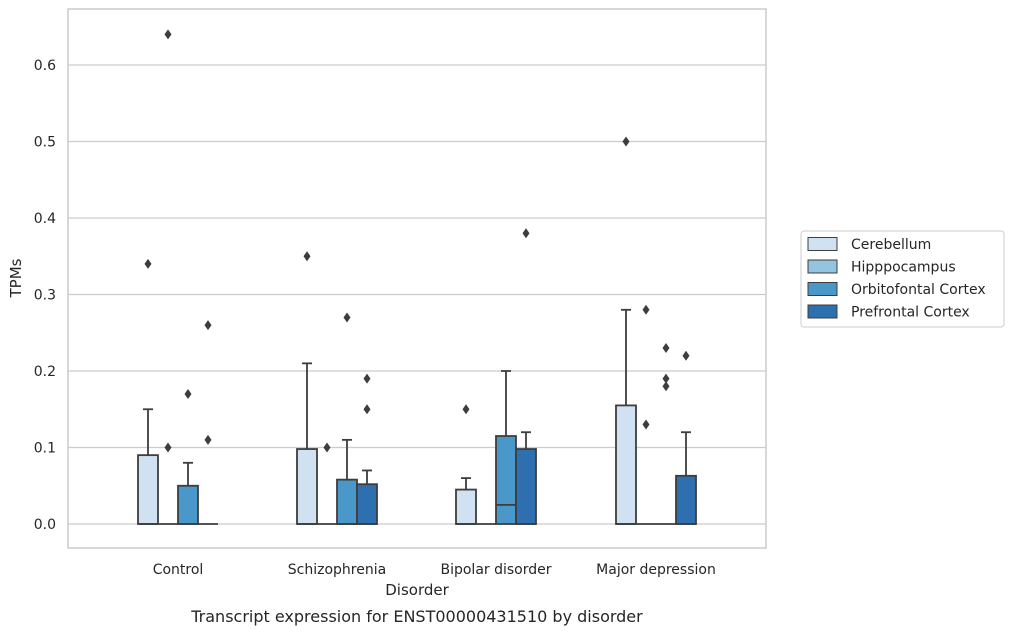 The height and width of the screenshot is (634, 1014). What do you see at coordinates (918, 290) in the screenshot?
I see `legend-label: Orbitofontal Cortex` at bounding box center [918, 290].